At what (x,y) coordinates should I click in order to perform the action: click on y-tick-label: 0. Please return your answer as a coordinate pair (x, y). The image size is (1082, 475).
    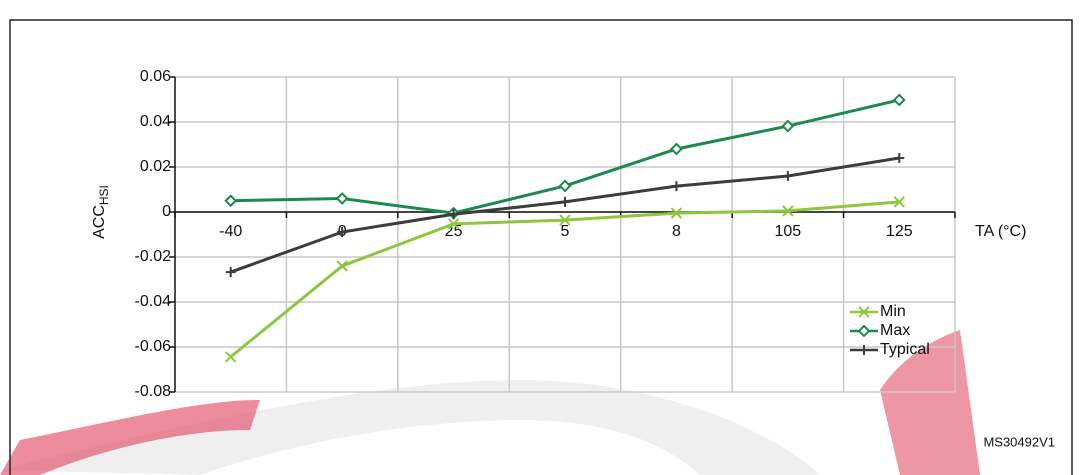
    Looking at the image, I should click on (166, 211).